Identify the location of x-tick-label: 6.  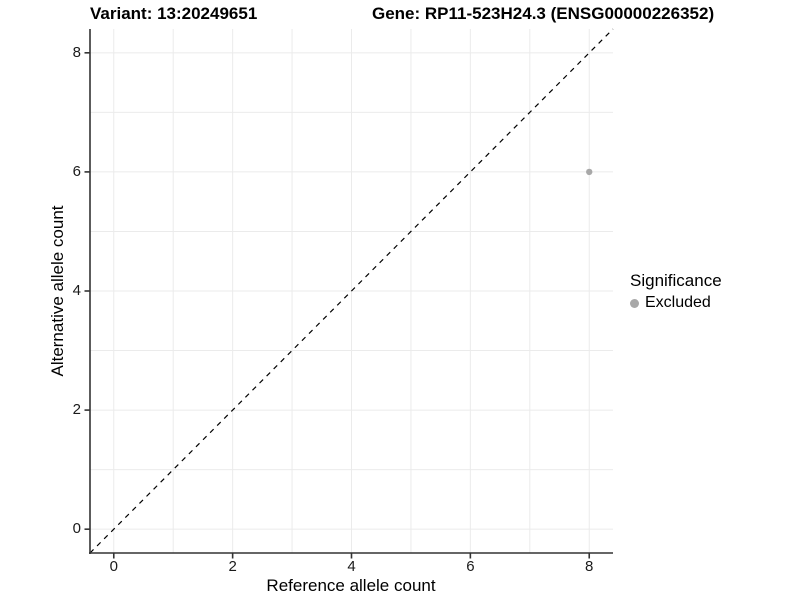
(470, 566).